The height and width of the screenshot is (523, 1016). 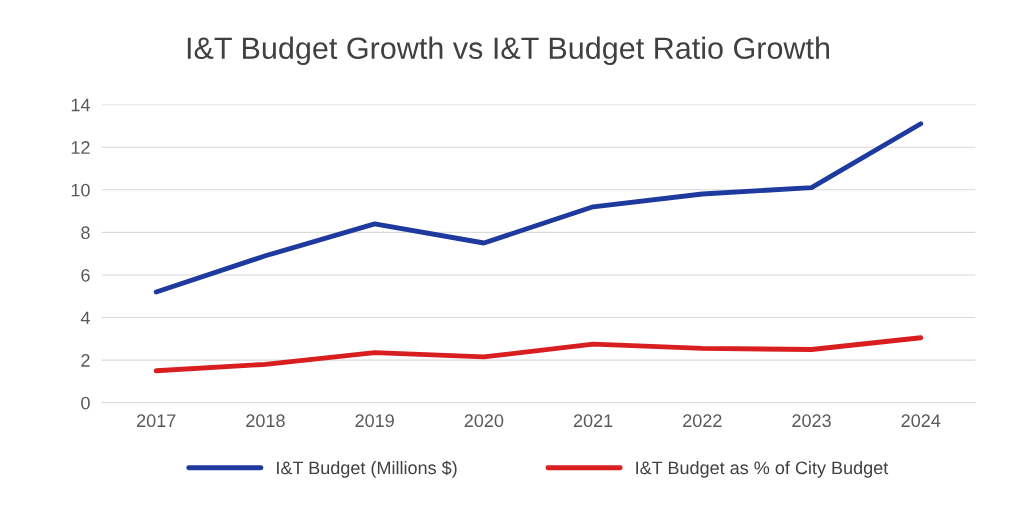 What do you see at coordinates (156, 421) in the screenshot?
I see `x-tick-label: 2017` at bounding box center [156, 421].